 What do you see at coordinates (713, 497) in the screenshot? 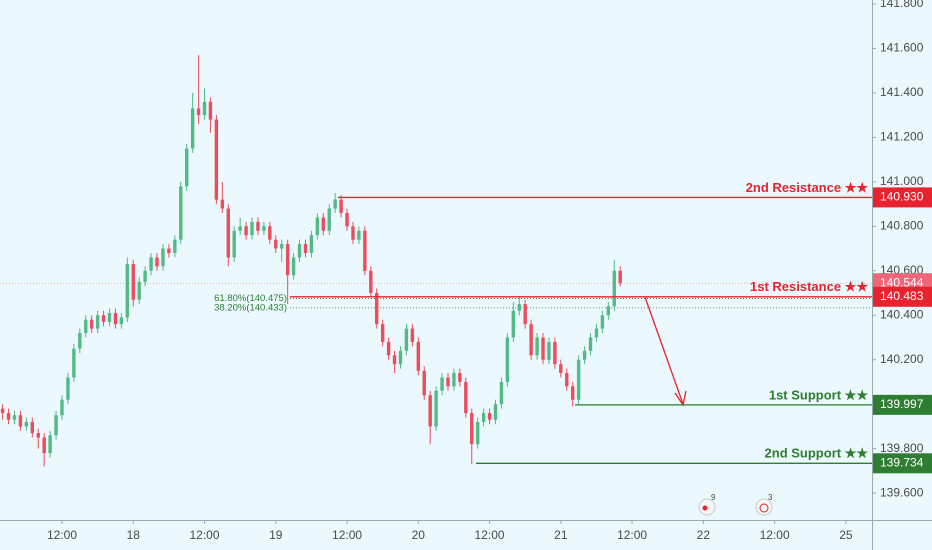
I see `badge-count: 9` at bounding box center [713, 497].